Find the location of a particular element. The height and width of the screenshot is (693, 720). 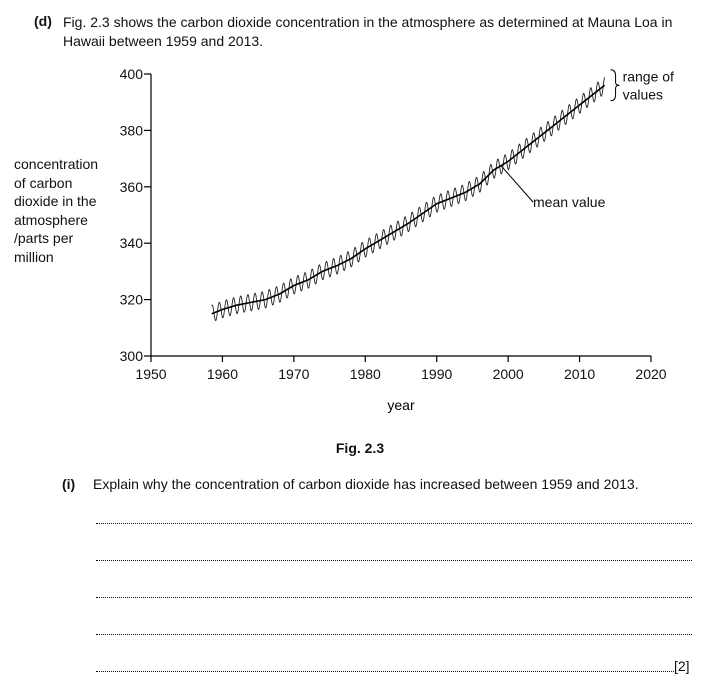

question-part-label: (d) is located at coordinates (43, 21).